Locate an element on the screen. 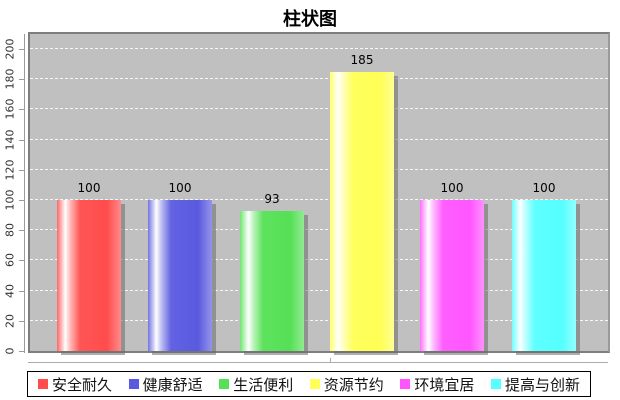 The image size is (620, 400). legend-item-提高与创新: 提高与创新 is located at coordinates (535, 384).